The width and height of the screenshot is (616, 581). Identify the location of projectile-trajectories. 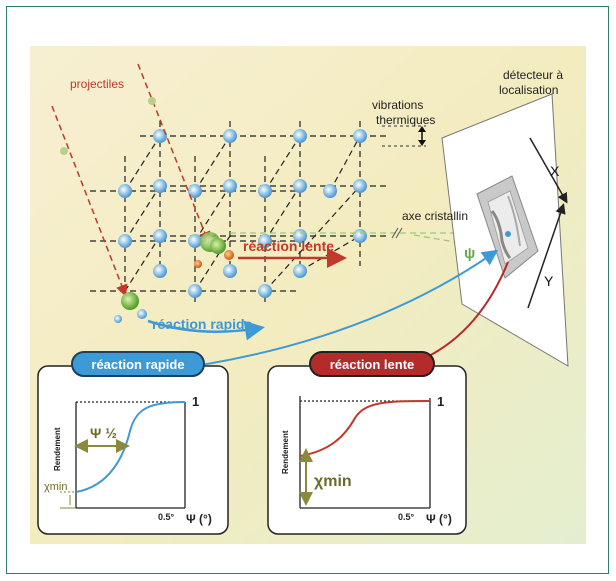
(131, 180).